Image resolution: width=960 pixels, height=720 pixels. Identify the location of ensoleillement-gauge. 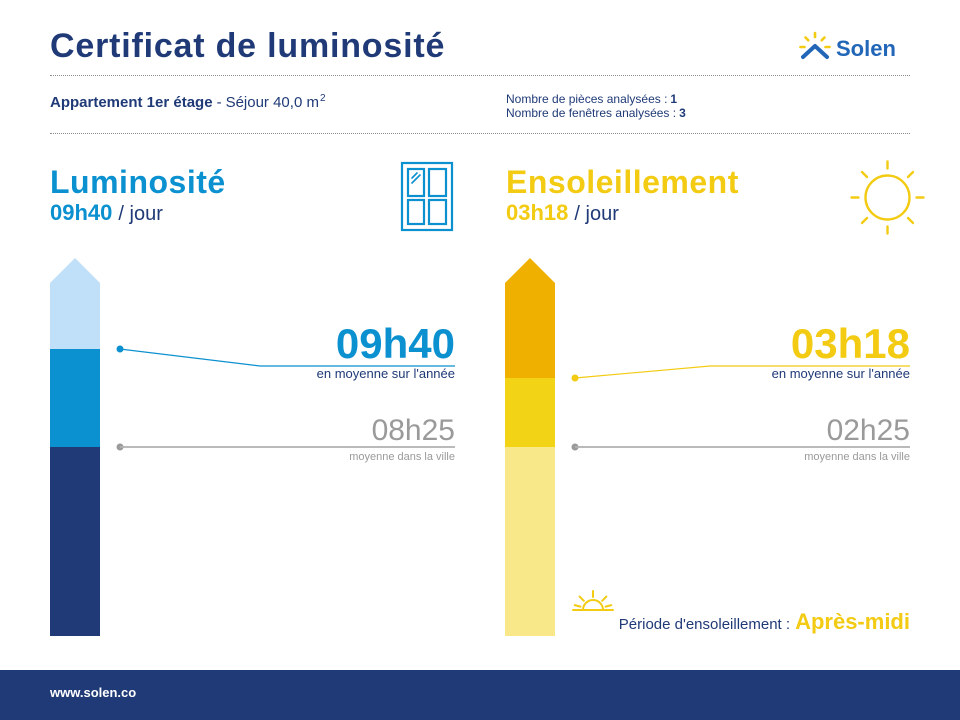
(530, 447).